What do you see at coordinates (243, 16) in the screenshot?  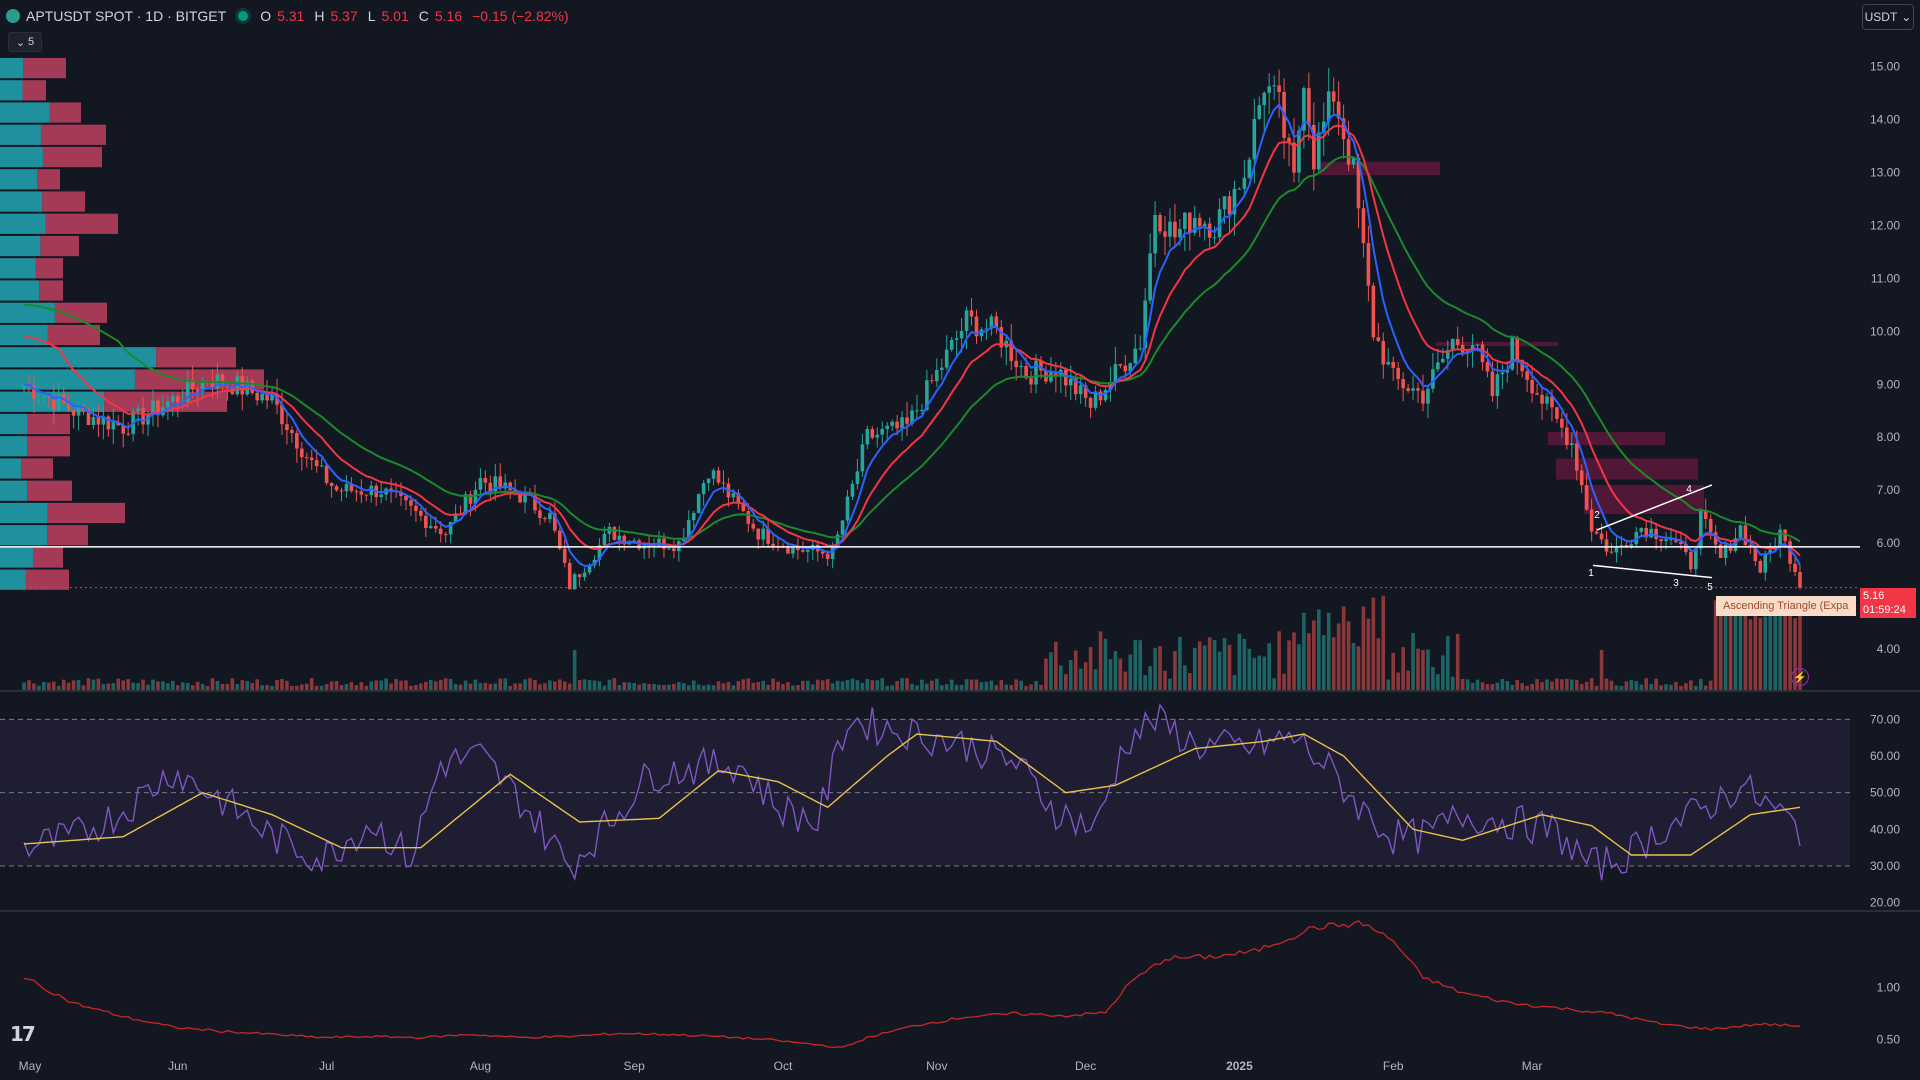 I see `market-status-icon` at bounding box center [243, 16].